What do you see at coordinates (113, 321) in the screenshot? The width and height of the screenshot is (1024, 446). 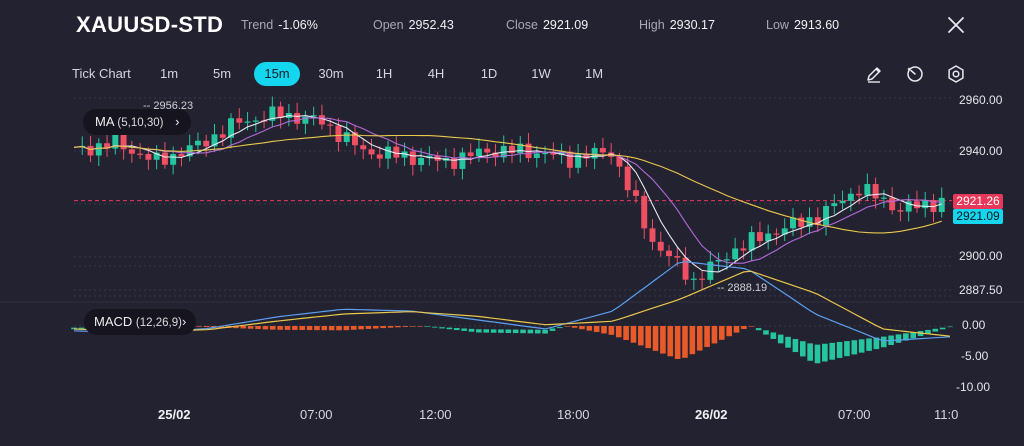 I see `macd-label: MACD` at bounding box center [113, 321].